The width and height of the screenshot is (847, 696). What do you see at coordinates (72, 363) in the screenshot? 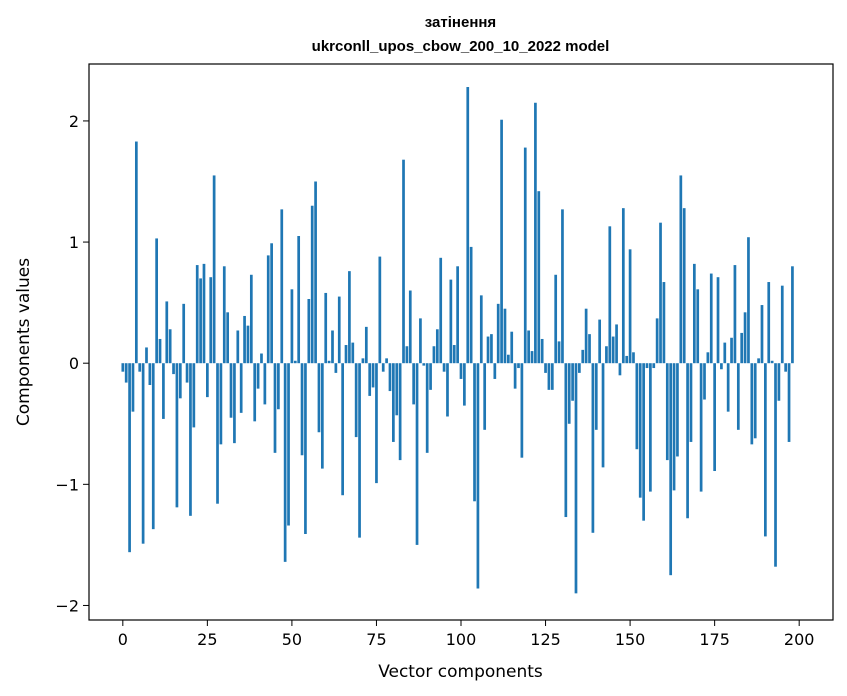
I see `y-axis-ticks: −2 −1 0 1 2` at bounding box center [72, 363].